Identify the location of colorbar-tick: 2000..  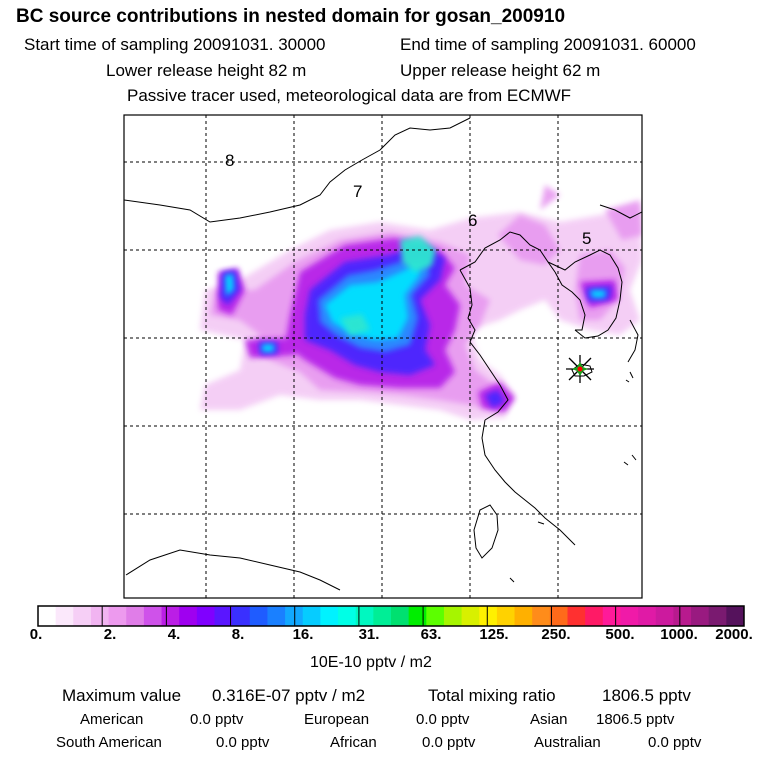
(734, 634).